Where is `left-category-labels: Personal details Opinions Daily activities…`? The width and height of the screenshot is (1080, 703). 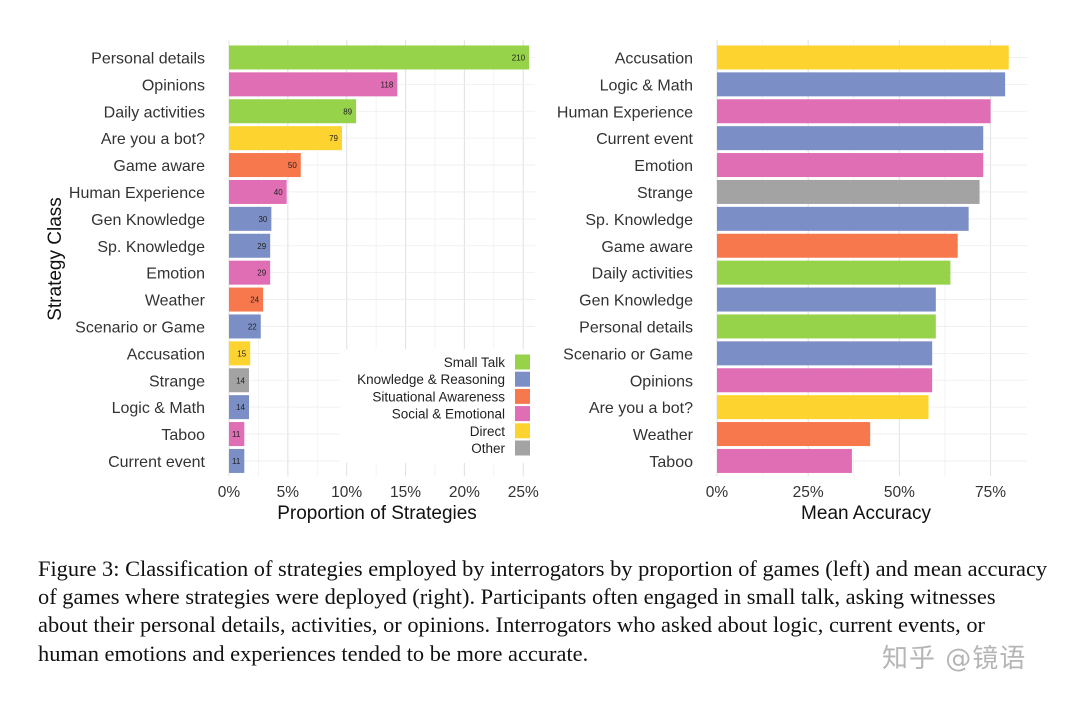 left-category-labels: Personal details Opinions Daily activities… is located at coordinates (137, 260).